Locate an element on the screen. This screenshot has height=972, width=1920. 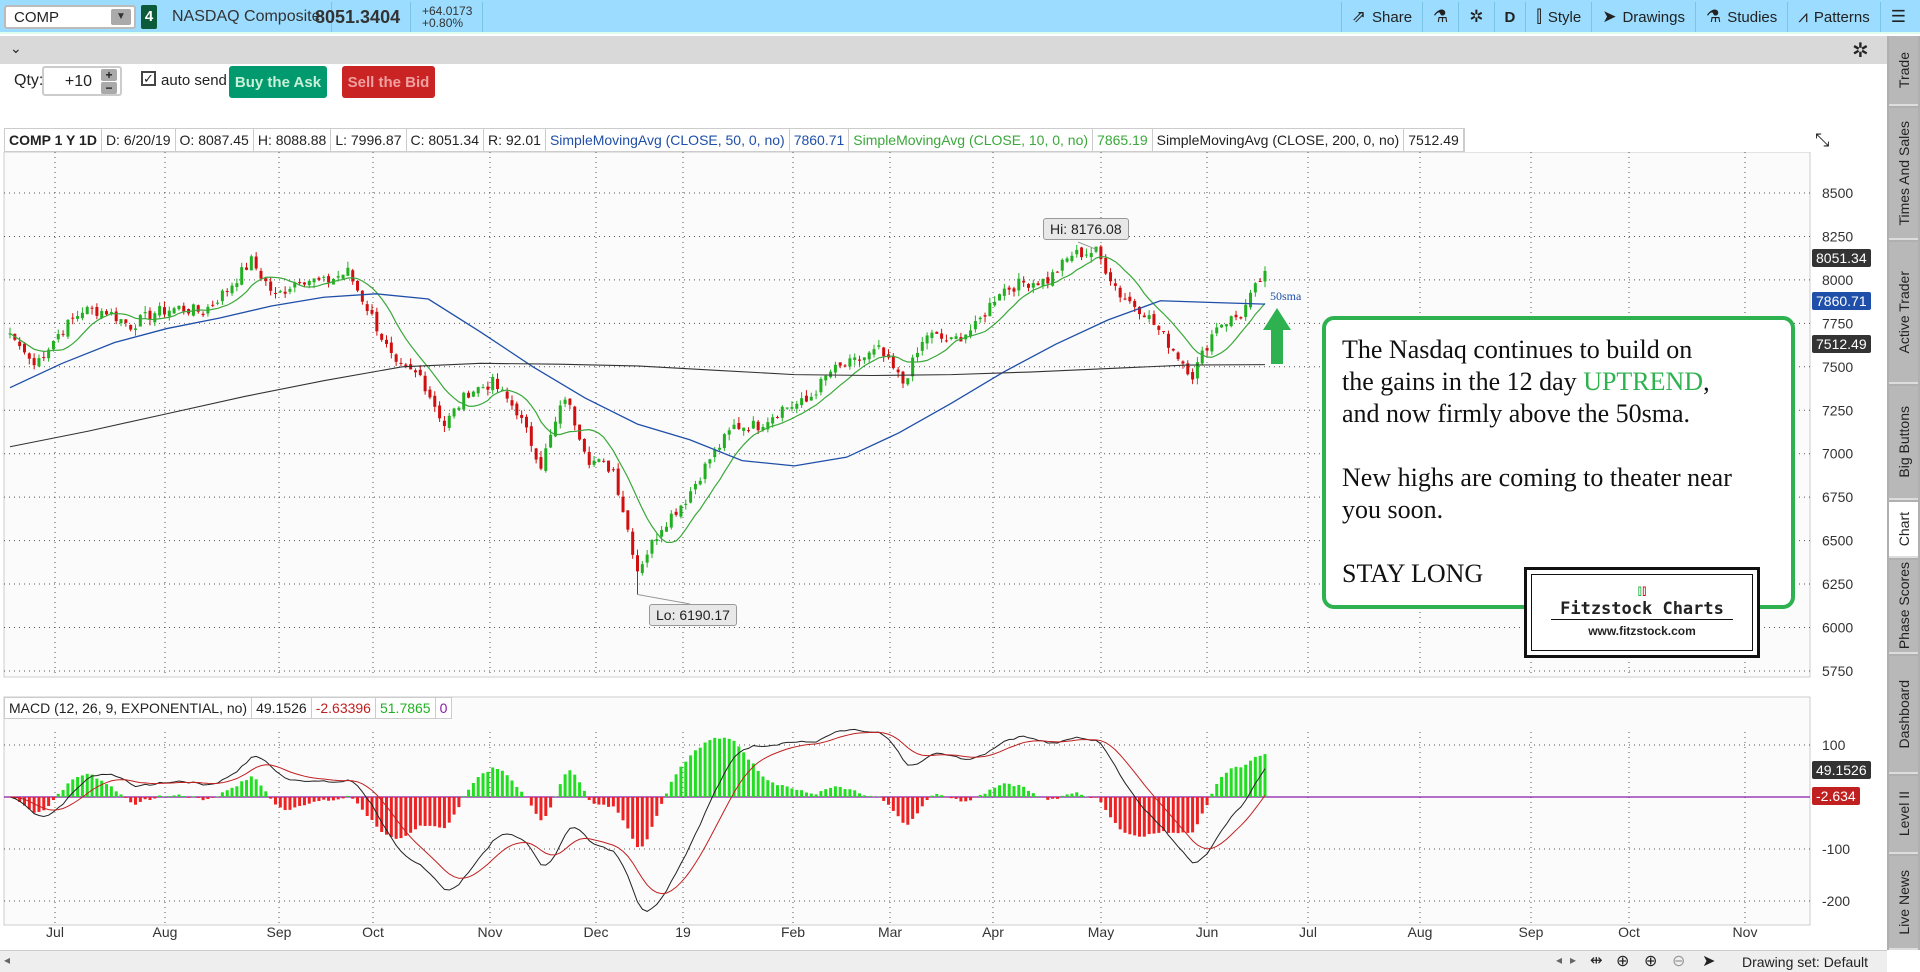
chevron-down-icon: ⌄ is located at coordinates (16, 48).